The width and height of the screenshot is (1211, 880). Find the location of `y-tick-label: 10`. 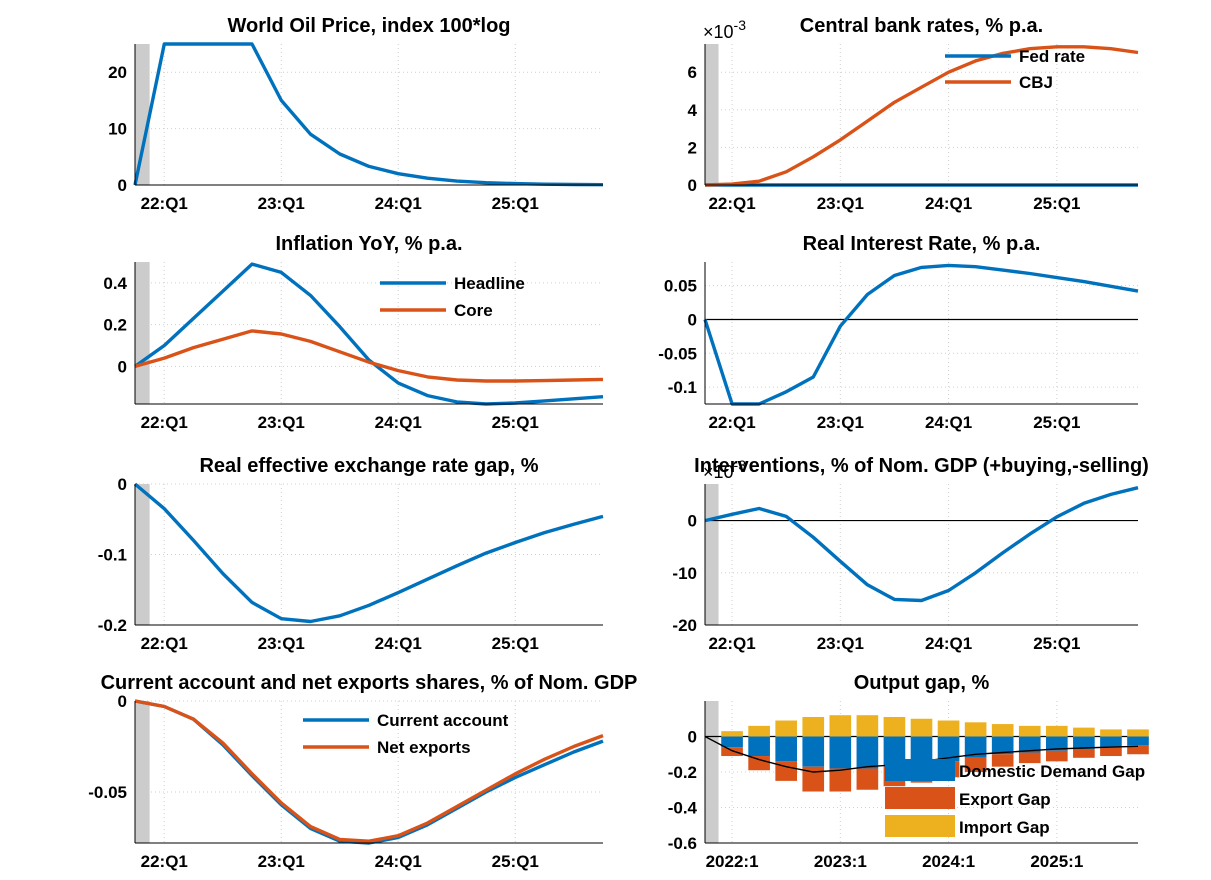

y-tick-label: 10 is located at coordinates (117, 129).